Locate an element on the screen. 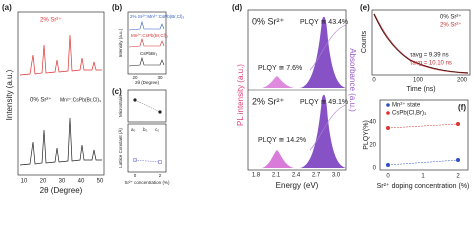 This screenshot has width=474, height=240. sample-title: 2% Sr²⁺ is located at coordinates (268, 101).